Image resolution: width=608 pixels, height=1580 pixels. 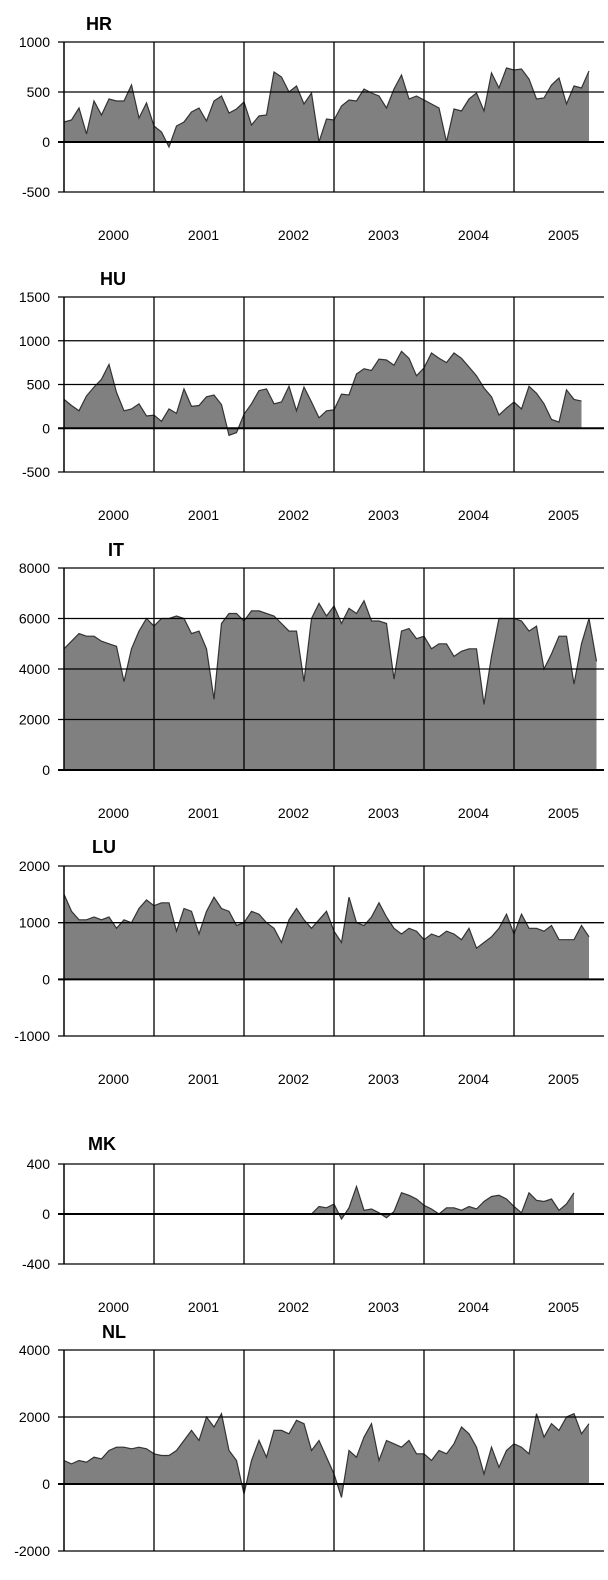 I want to click on y-tick-label: 400, so click(x=39, y=1164).